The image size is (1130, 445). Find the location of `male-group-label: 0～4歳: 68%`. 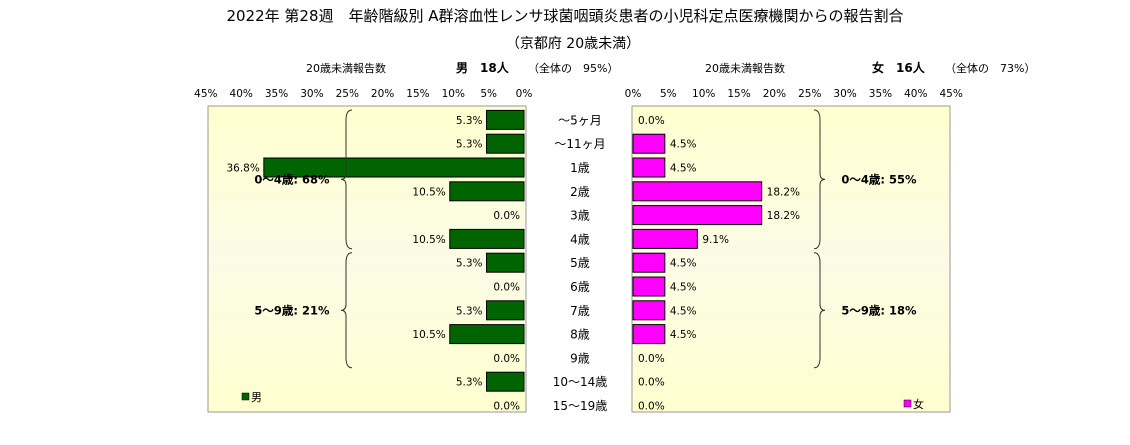

male-group-label: 0～4歳: 68% is located at coordinates (292, 179).